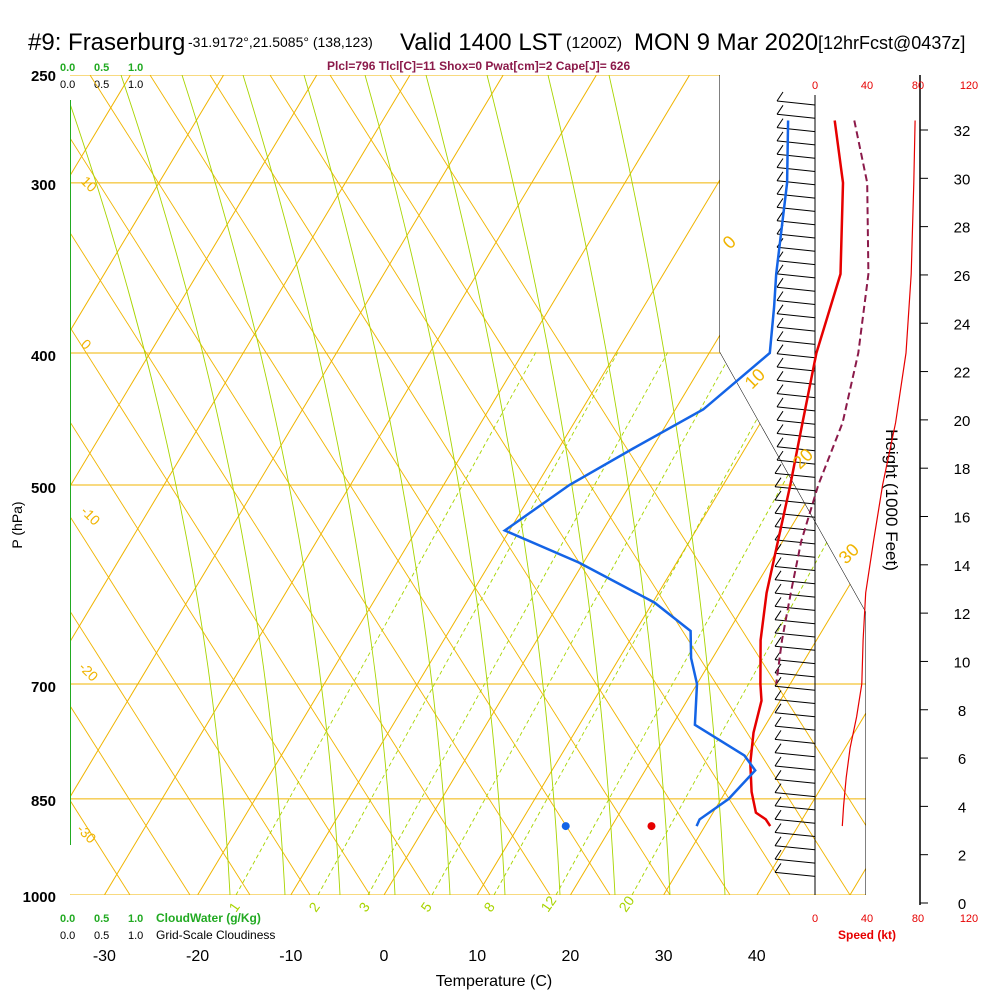 The height and width of the screenshot is (1000, 1000). I want to click on cloud-top-green-0: 0.0, so click(67, 68).